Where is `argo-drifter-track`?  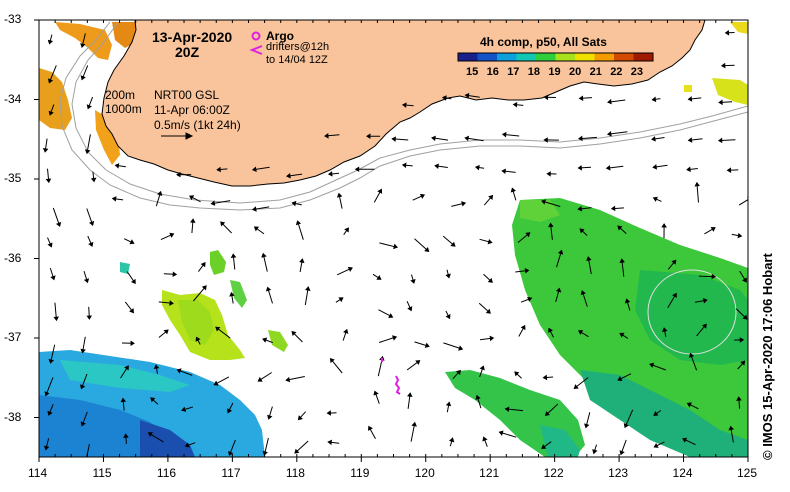
argo-drifter-track is located at coordinates (391, 376).